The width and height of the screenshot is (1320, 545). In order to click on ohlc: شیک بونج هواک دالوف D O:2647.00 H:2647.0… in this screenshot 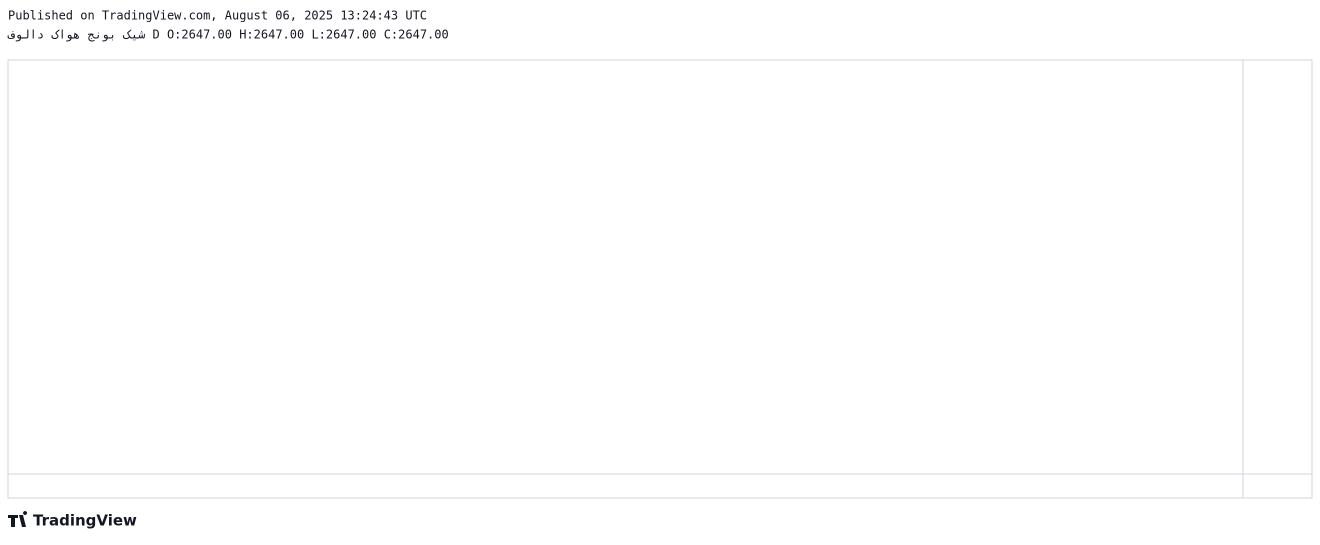, I will do `click(228, 35)`.